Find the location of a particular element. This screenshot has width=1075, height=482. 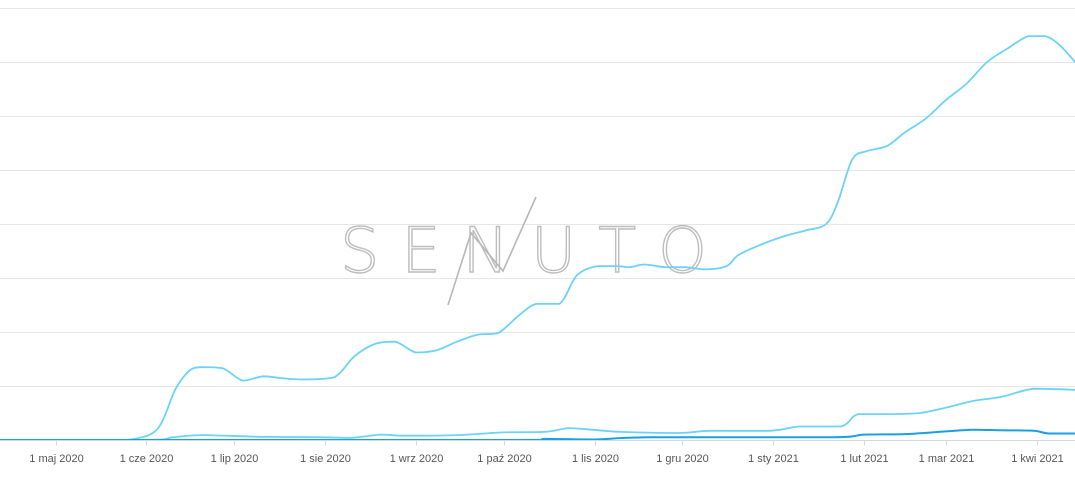

x-tick-label-11: 1 kwi 2021 is located at coordinates (1037, 459).